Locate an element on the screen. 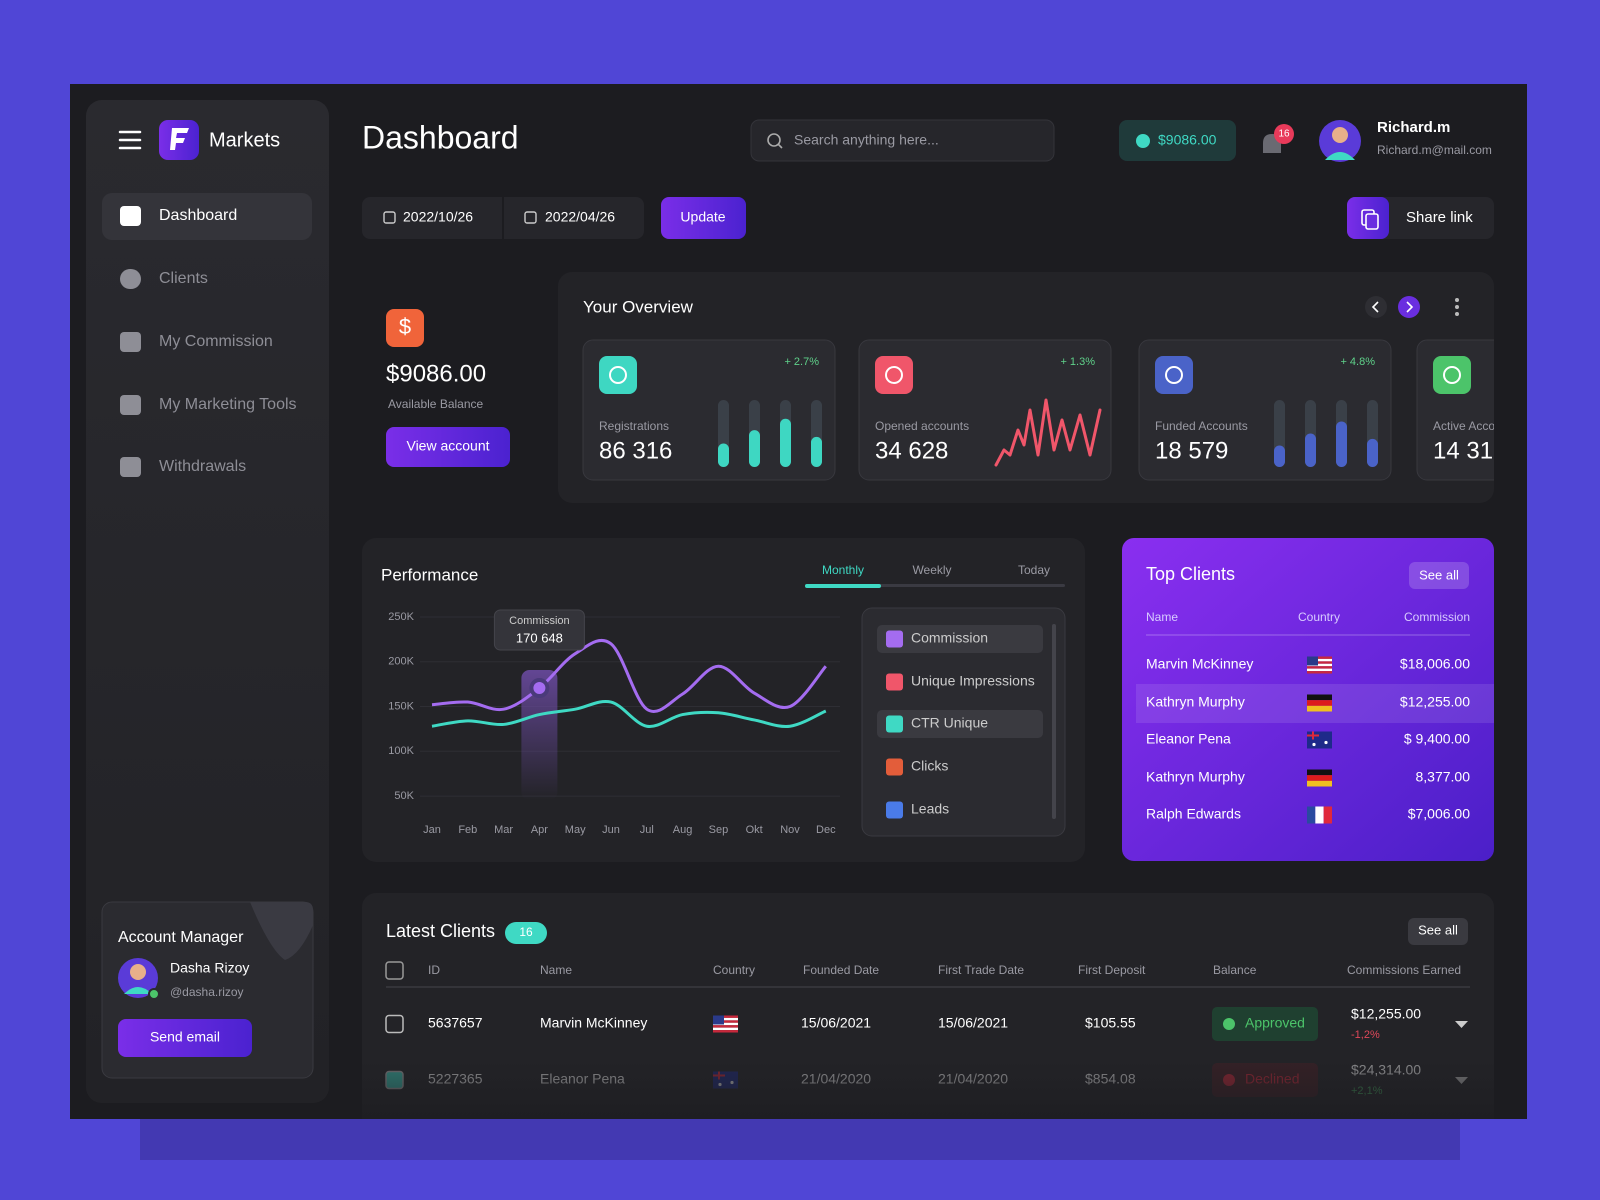 This screenshot has height=1200, width=1600. x-tick-label: Jul is located at coordinates (647, 830).